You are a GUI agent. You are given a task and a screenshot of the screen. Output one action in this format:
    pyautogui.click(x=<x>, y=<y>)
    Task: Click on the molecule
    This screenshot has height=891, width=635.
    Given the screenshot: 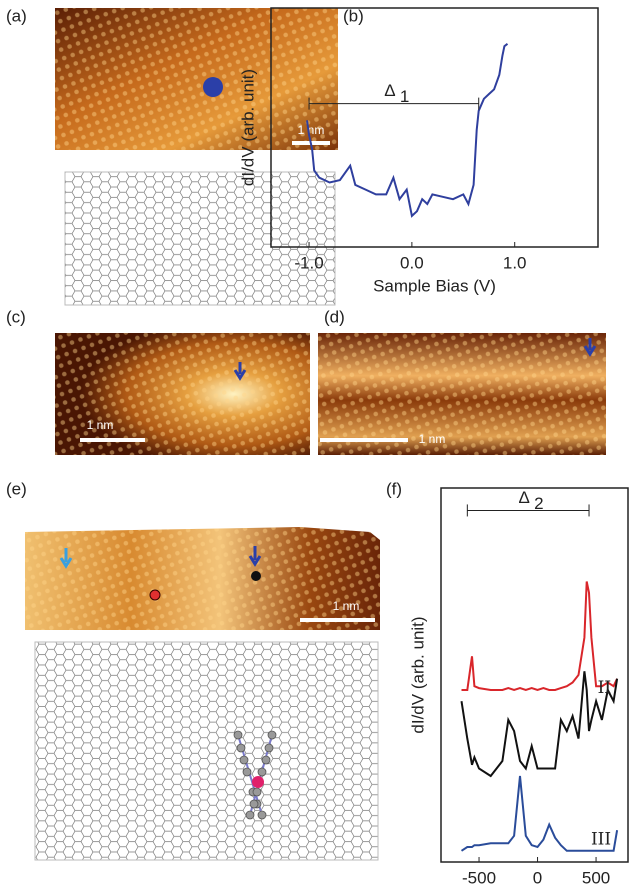 What is the action you would take?
    pyautogui.click(x=255, y=775)
    